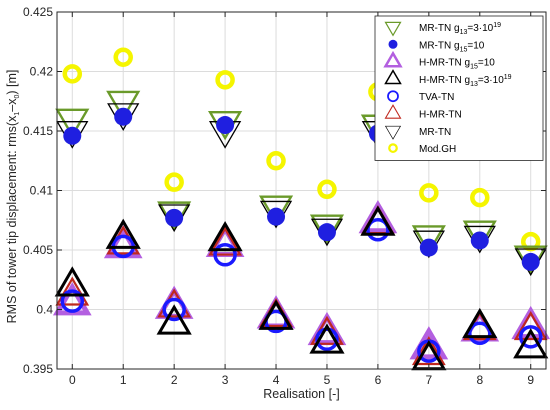 The height and width of the screenshot is (410, 550). Describe the element at coordinates (301, 380) in the screenshot. I see `x-tick-labels: 0 1 2 3 4 5 6 7 8 9` at that location.